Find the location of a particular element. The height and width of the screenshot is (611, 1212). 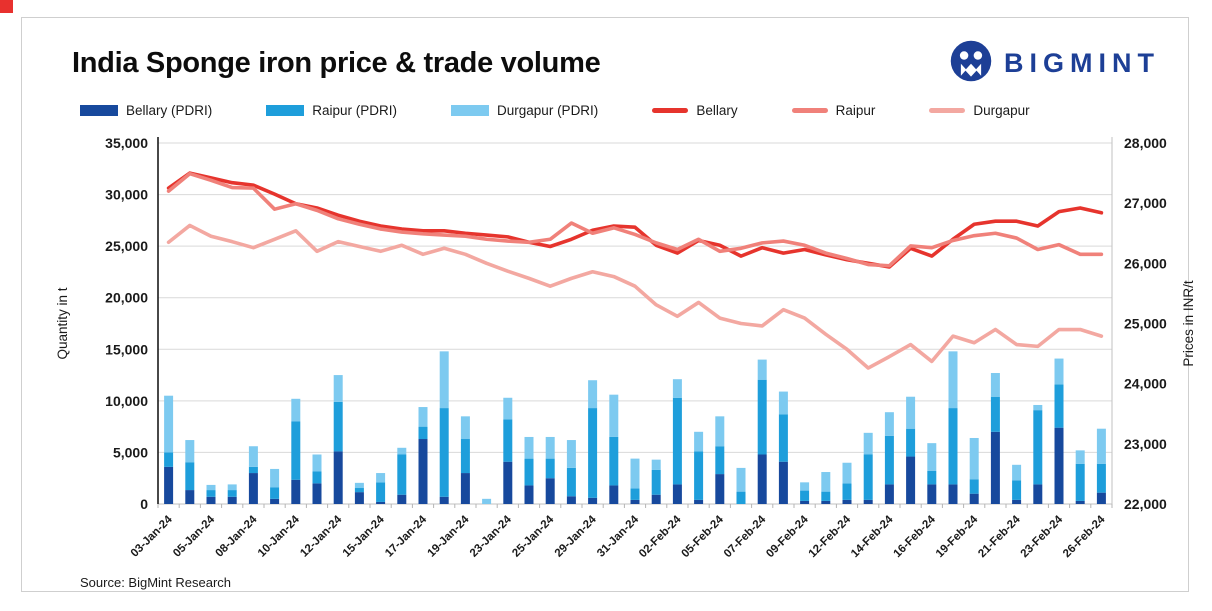

svg-text: 05-Feb-24 is located at coordinates (702, 536).